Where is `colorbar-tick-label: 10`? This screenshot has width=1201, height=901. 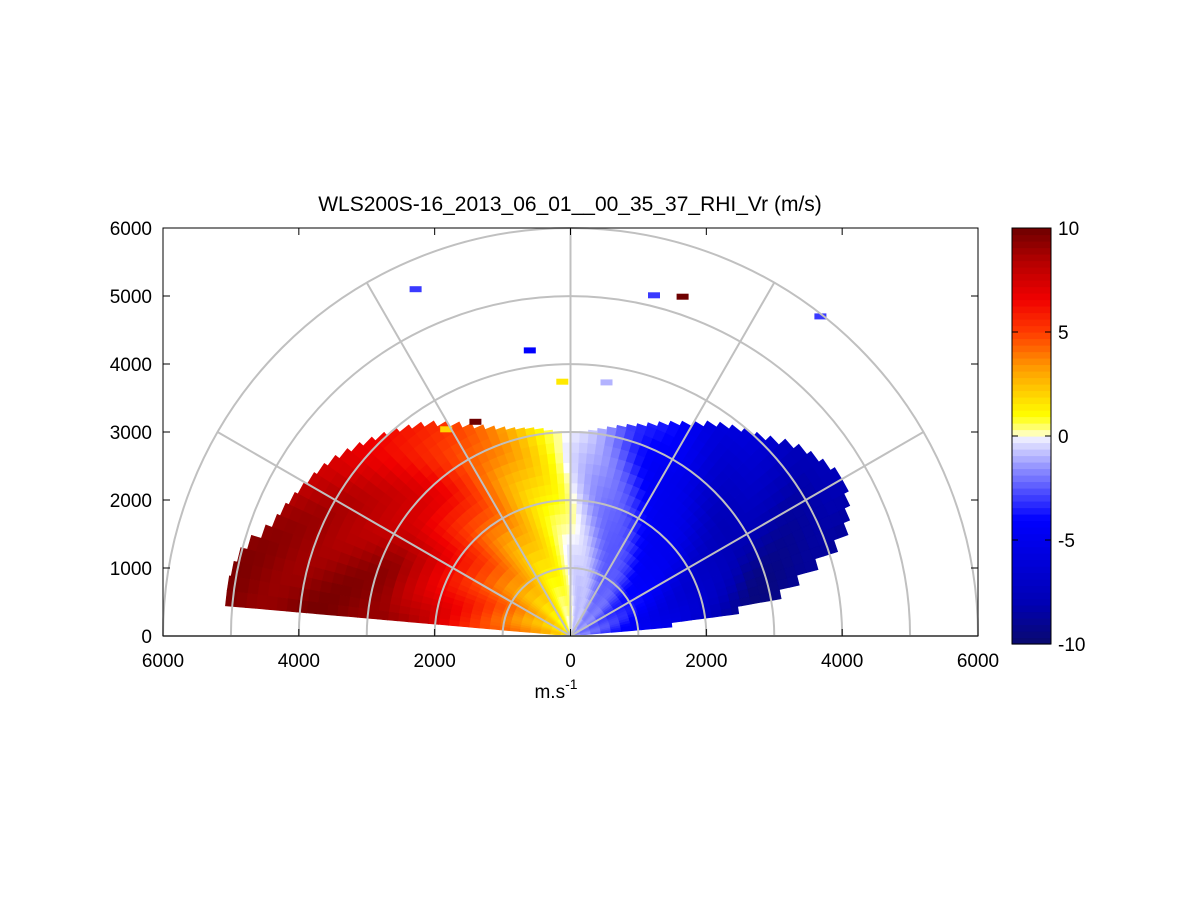 colorbar-tick-label: 10 is located at coordinates (1068, 229).